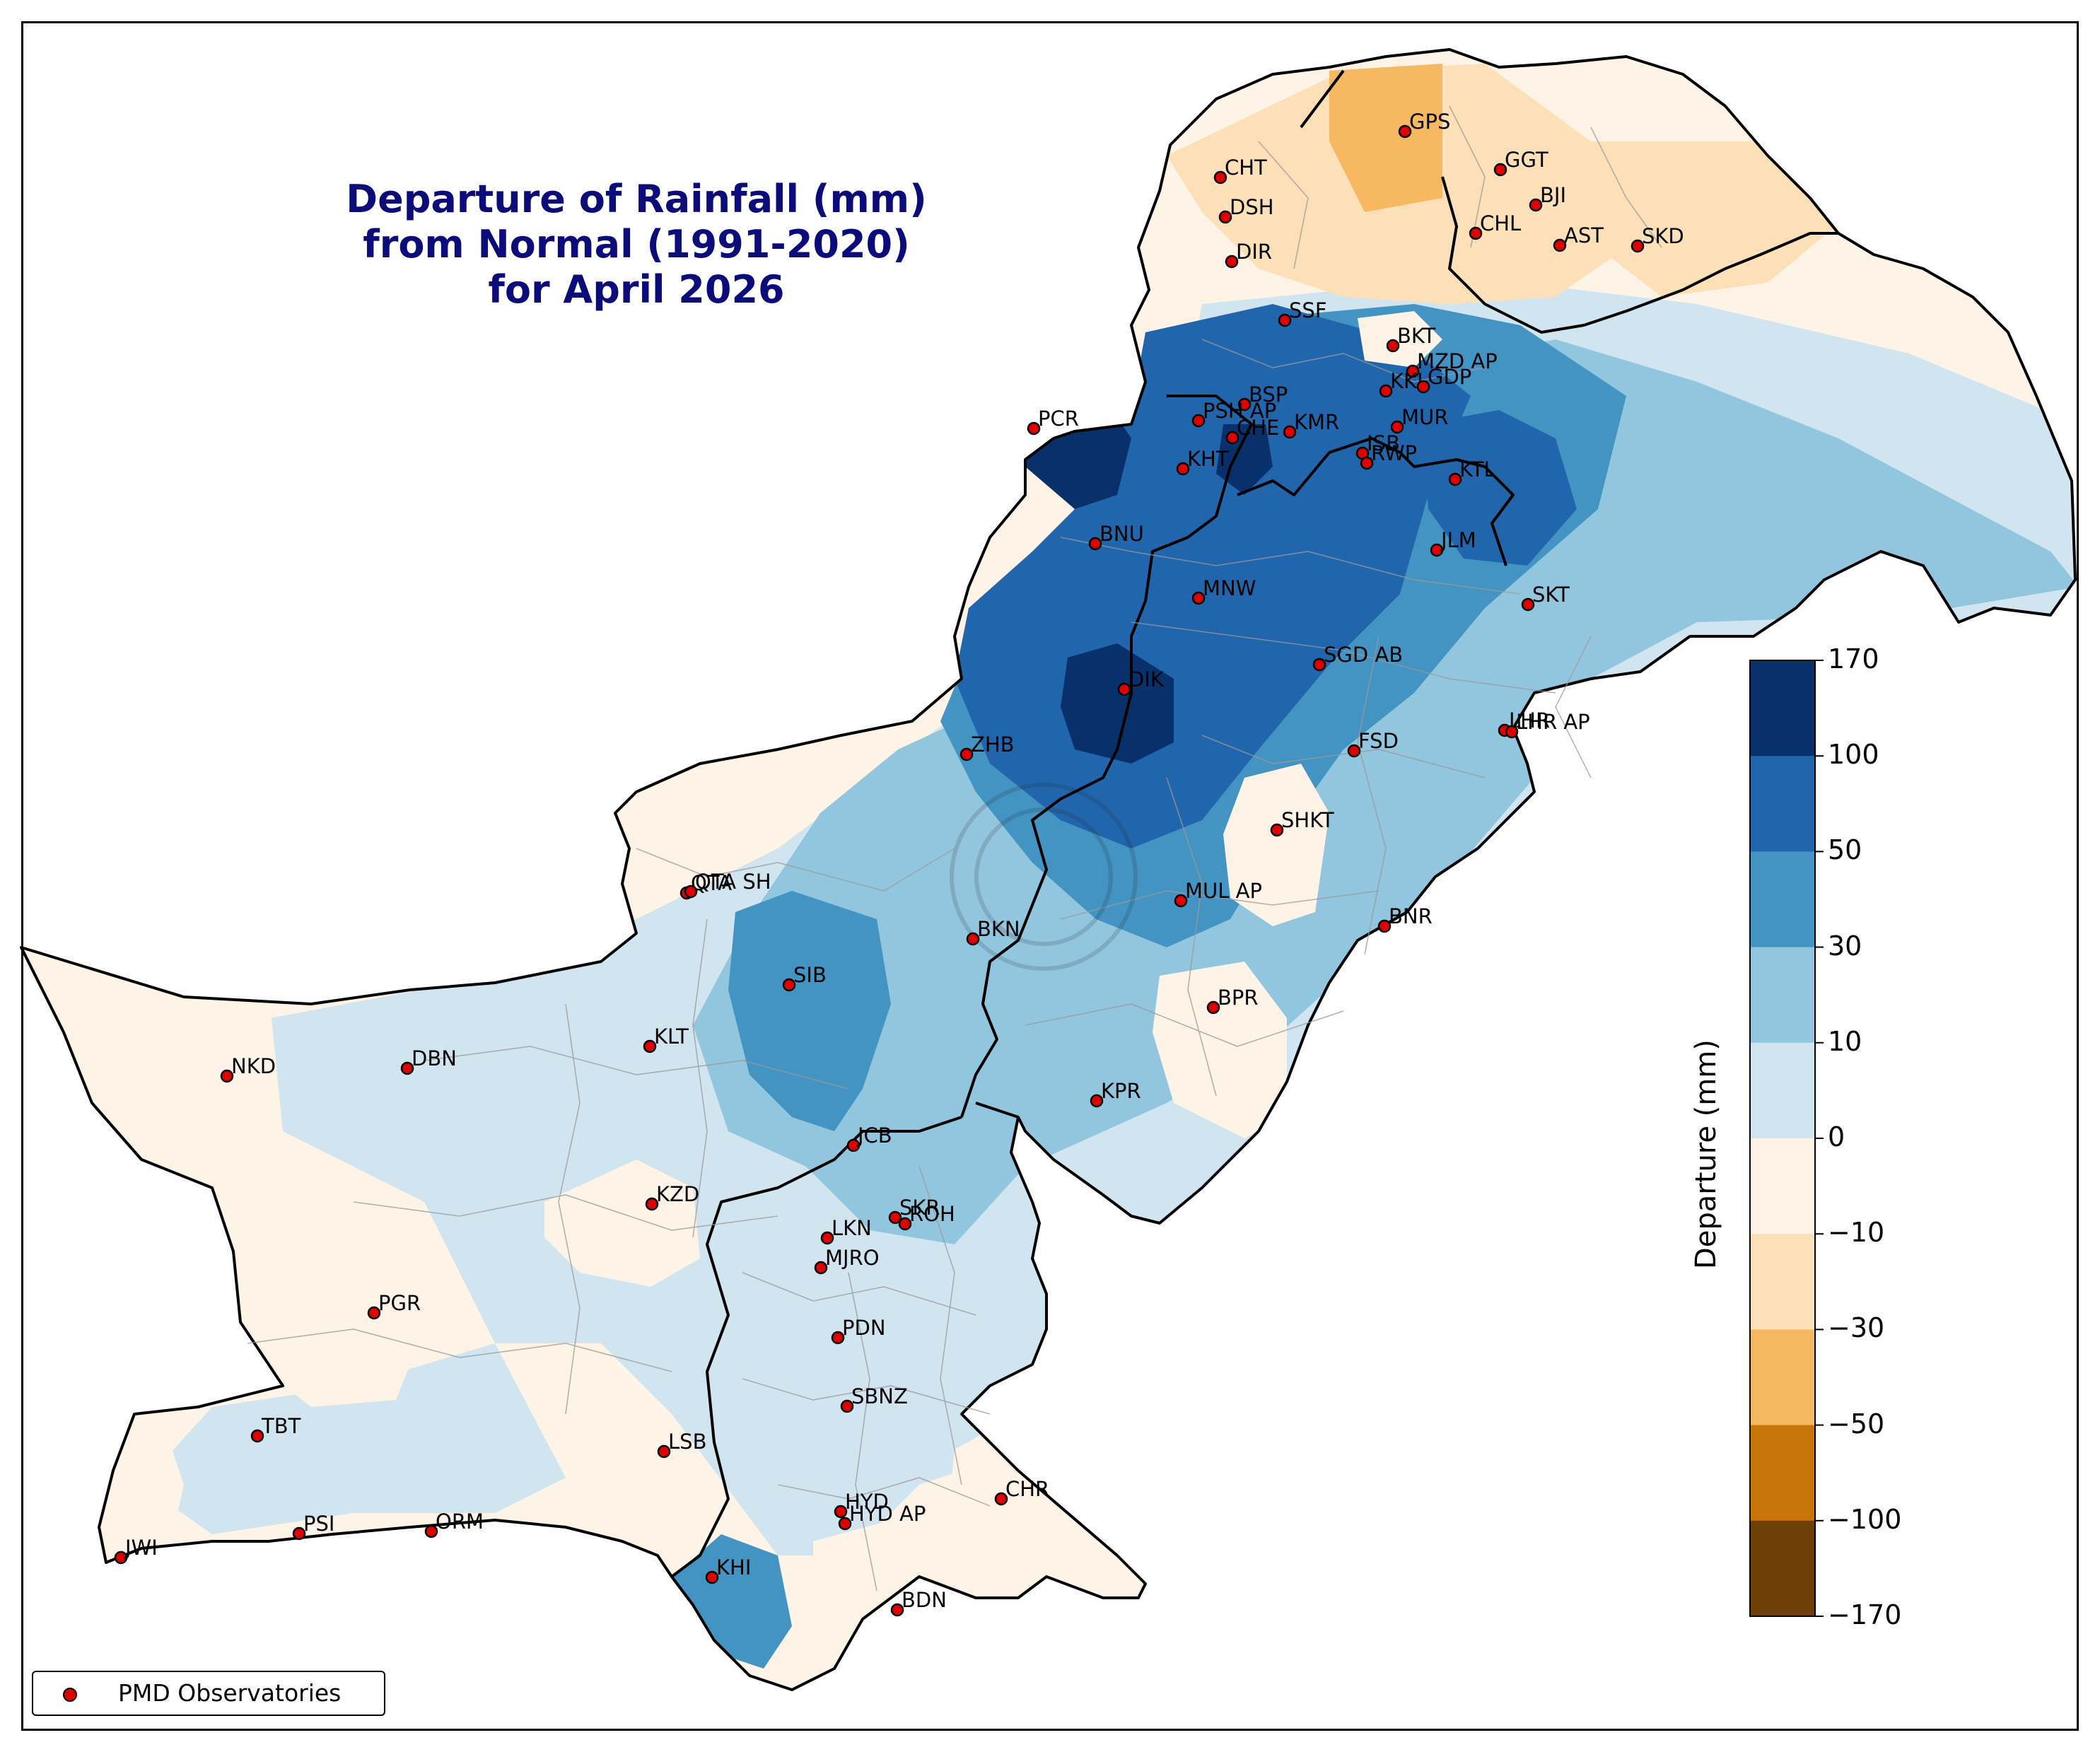 This screenshot has width=2100, height=1752. Describe the element at coordinates (1845, 850) in the screenshot. I see `colorbar-tick-label: 50` at that location.